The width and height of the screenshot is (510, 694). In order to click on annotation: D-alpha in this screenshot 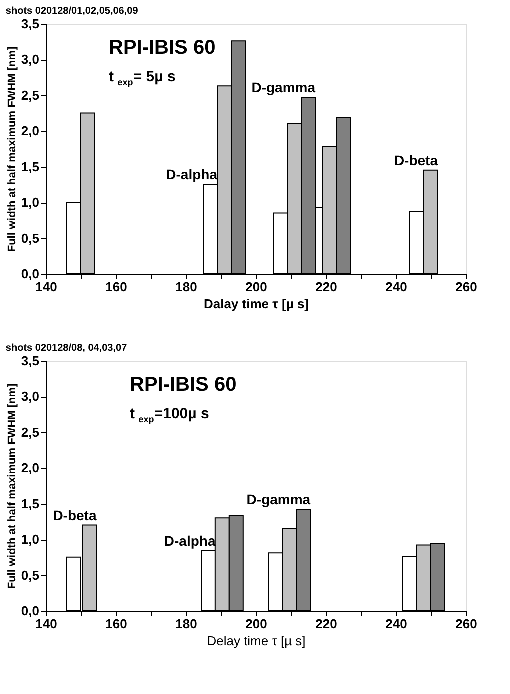, I will do `click(192, 174)`.